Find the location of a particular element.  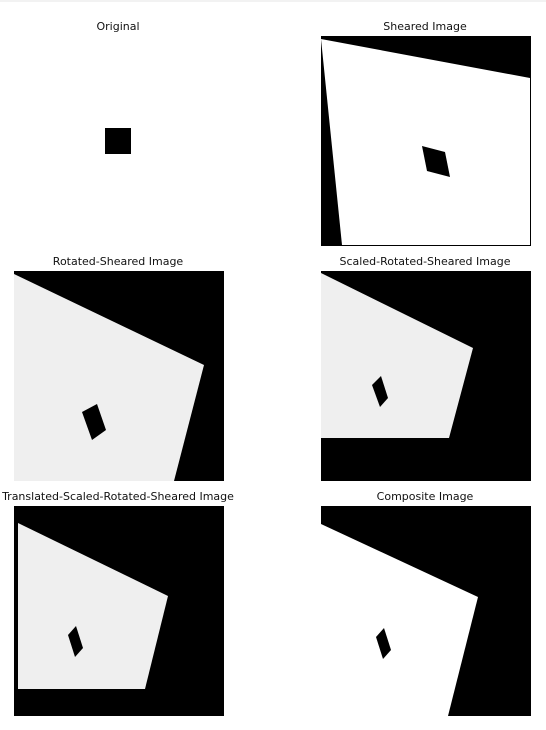

translated-scaled-rotated-sheared-square is located at coordinates (75, 641).